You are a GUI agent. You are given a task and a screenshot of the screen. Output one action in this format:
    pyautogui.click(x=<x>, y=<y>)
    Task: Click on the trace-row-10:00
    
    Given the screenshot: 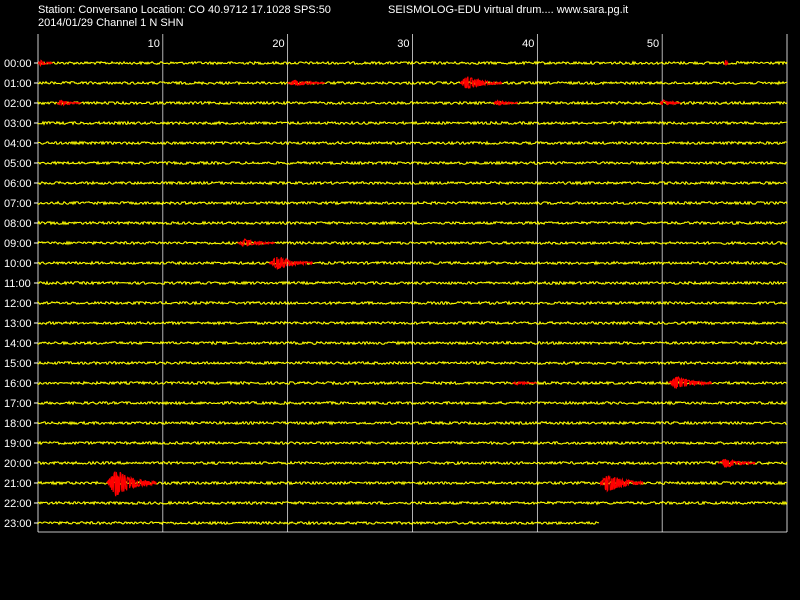 What is the action you would take?
    pyautogui.click(x=412, y=263)
    